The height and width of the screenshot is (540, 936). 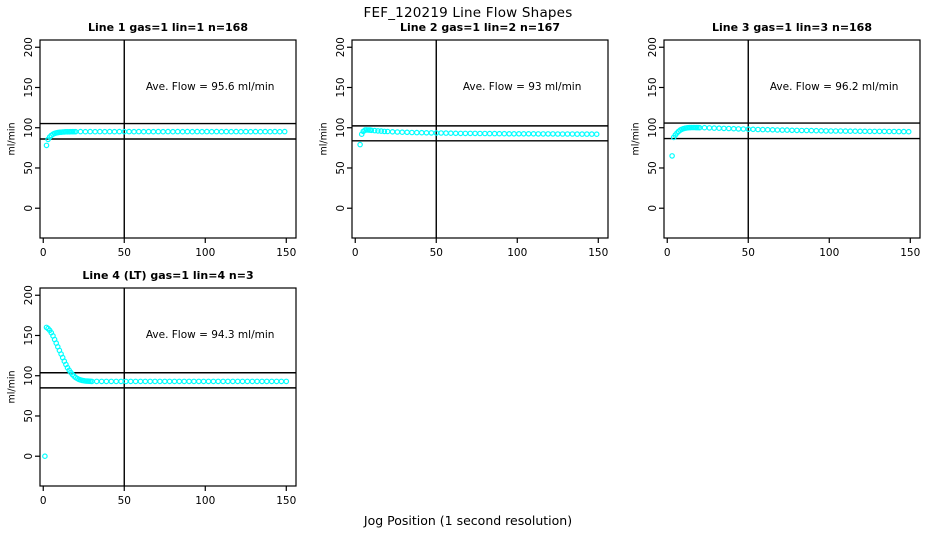 What do you see at coordinates (168, 275) in the screenshot?
I see `panel-title: Line 4 (LT) gas=1 lin=4 n=3` at bounding box center [168, 275].